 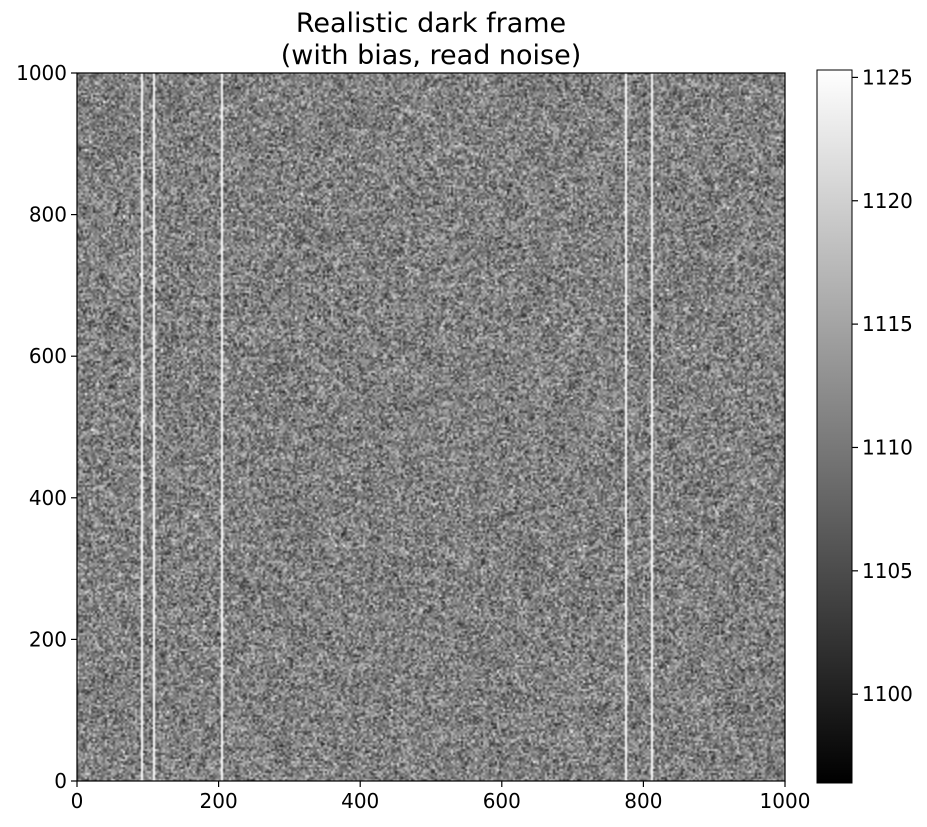 What do you see at coordinates (60, 781) in the screenshot?
I see `y-tick-label: 0` at bounding box center [60, 781].